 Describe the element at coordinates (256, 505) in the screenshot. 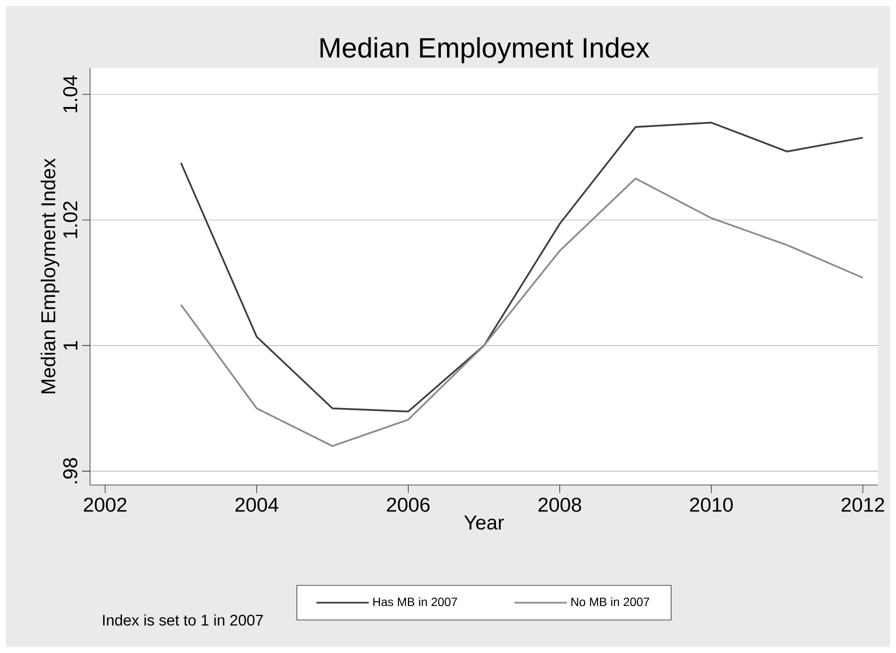

I see `x-tick-label: 2004` at that location.